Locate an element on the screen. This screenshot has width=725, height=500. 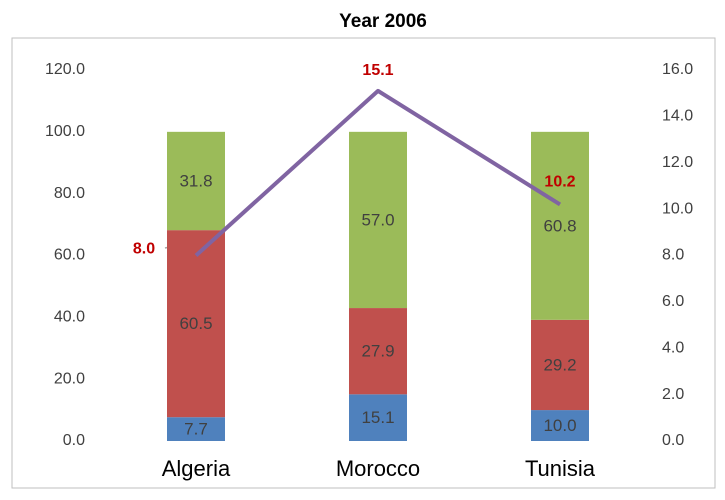
bar-value-label: 31.8 is located at coordinates (195, 180).